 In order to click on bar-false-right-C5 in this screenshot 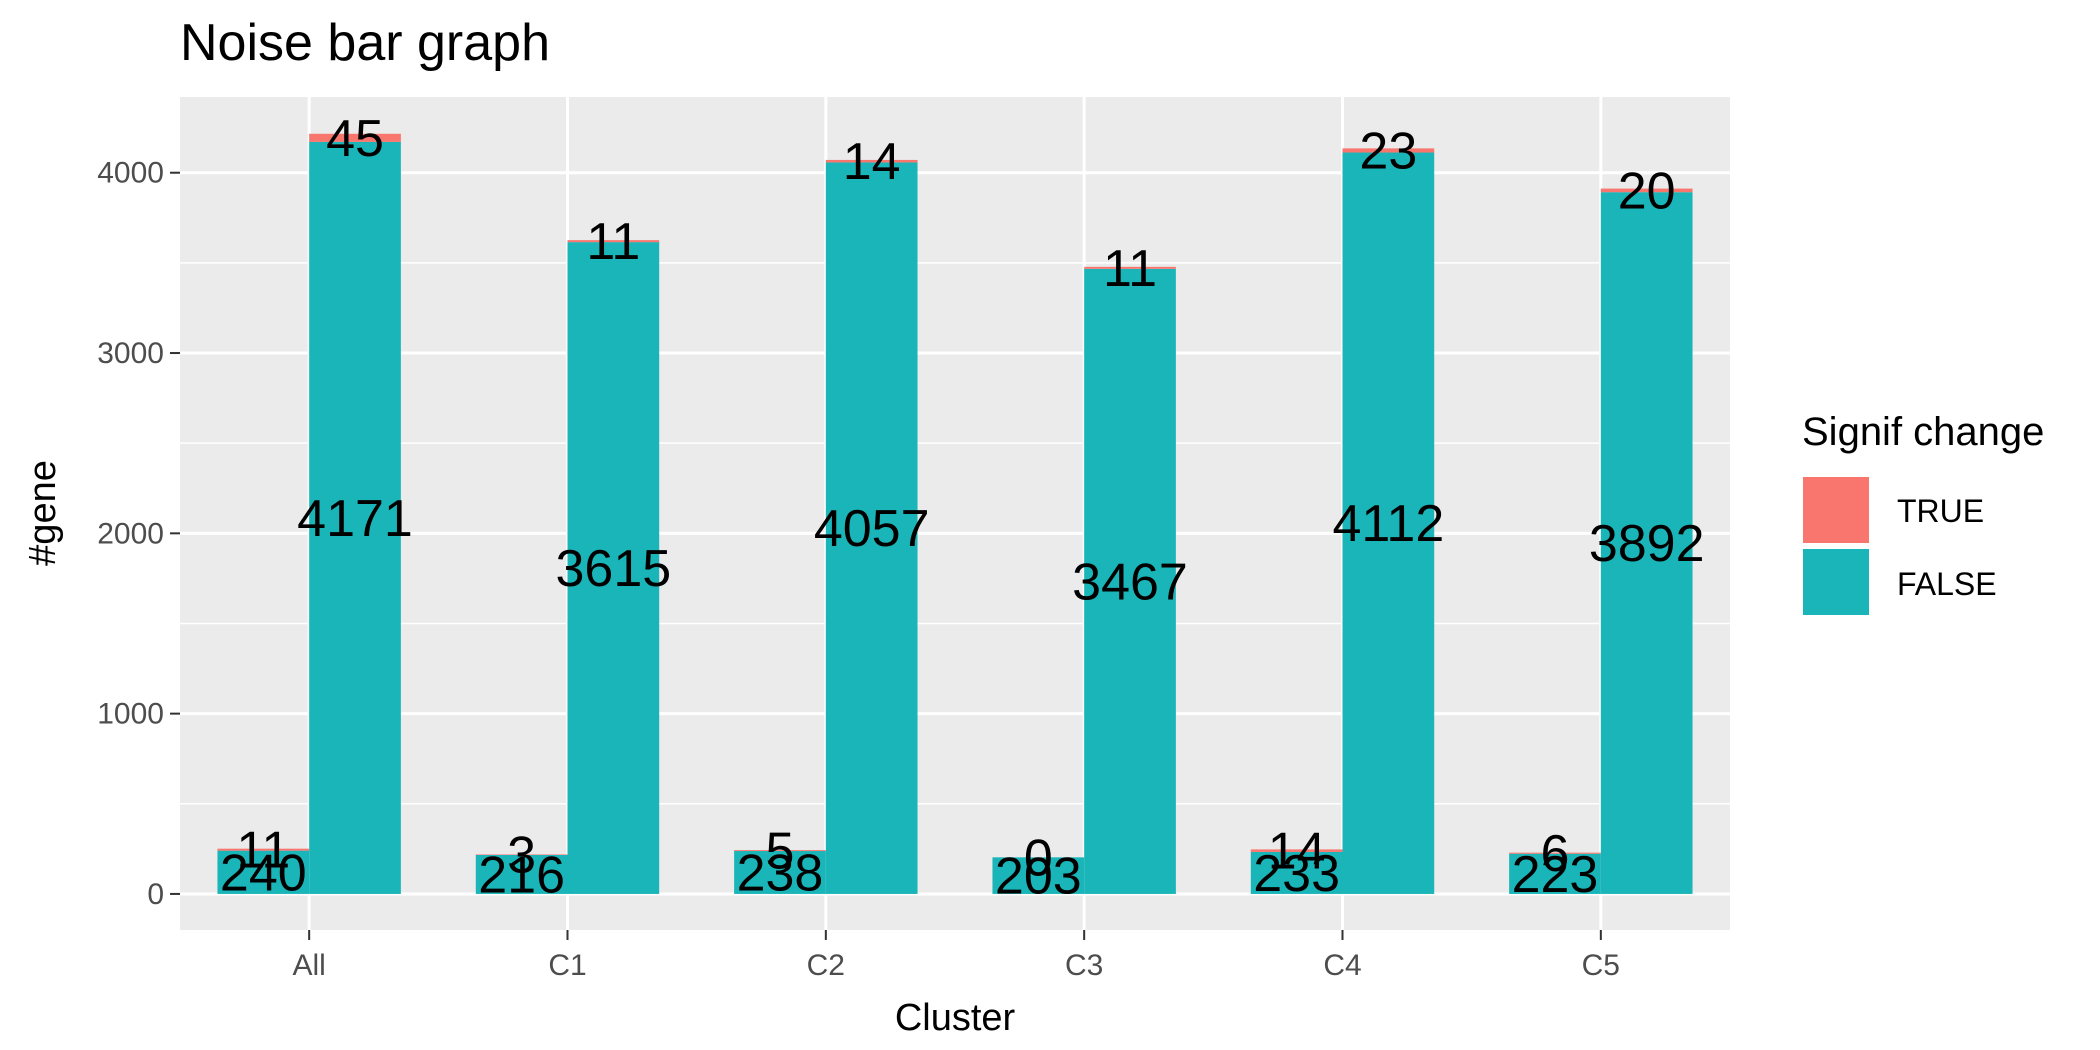, I will do `click(1646, 543)`.